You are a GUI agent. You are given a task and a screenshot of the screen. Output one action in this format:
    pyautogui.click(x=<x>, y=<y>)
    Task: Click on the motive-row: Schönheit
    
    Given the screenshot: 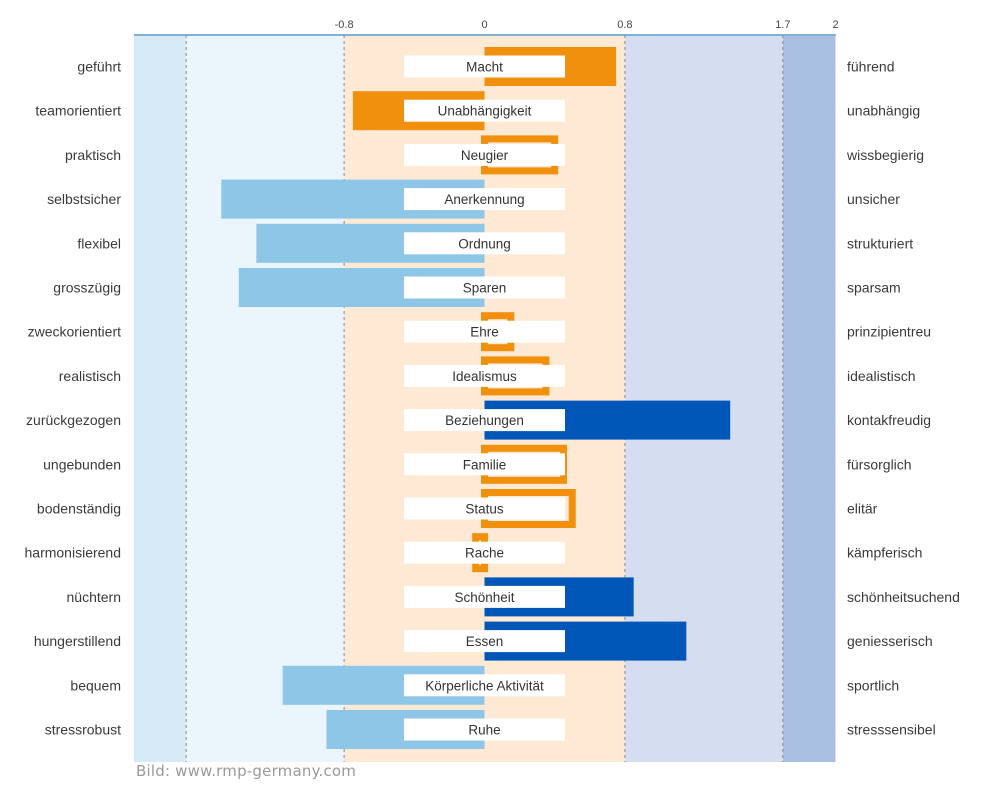 What is the action you would take?
    pyautogui.click(x=519, y=597)
    